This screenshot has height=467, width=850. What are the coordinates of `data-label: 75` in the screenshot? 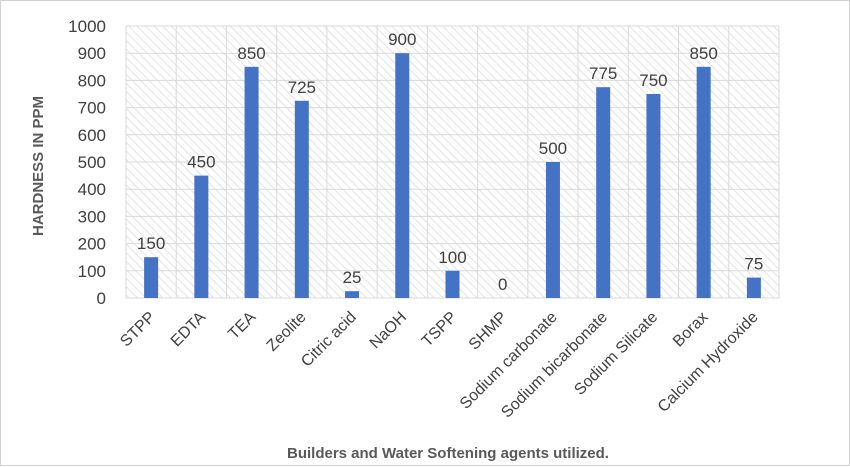 It's located at (753, 264).